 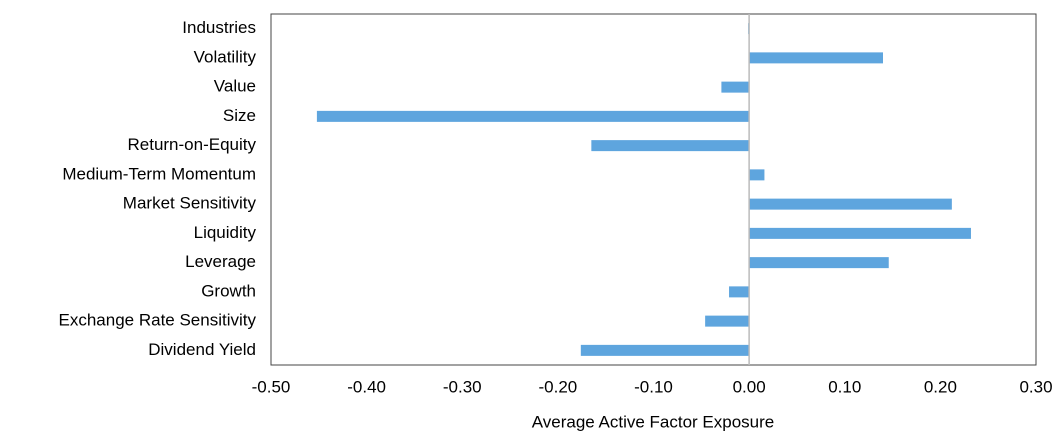 I want to click on y-tick-label: Growth, so click(x=228, y=290).